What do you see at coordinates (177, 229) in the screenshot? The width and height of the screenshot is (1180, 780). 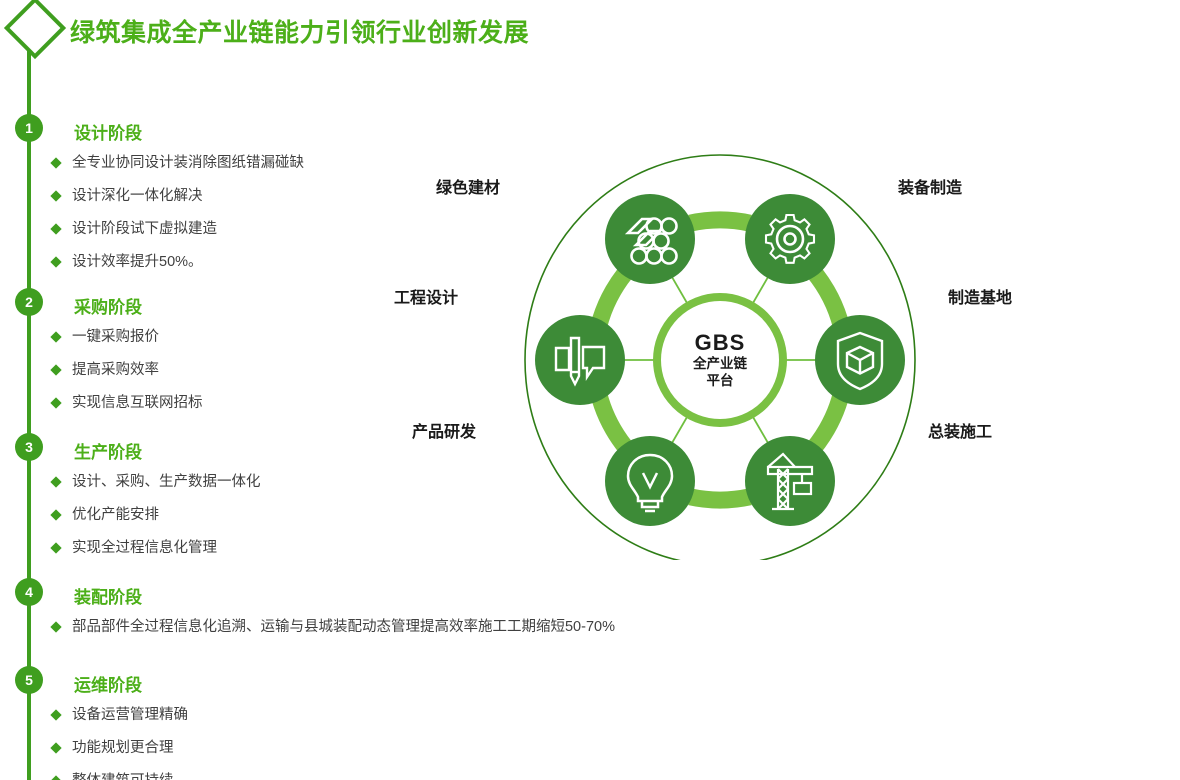 I see `list-item: 设计阶段试下虚拟建造` at bounding box center [177, 229].